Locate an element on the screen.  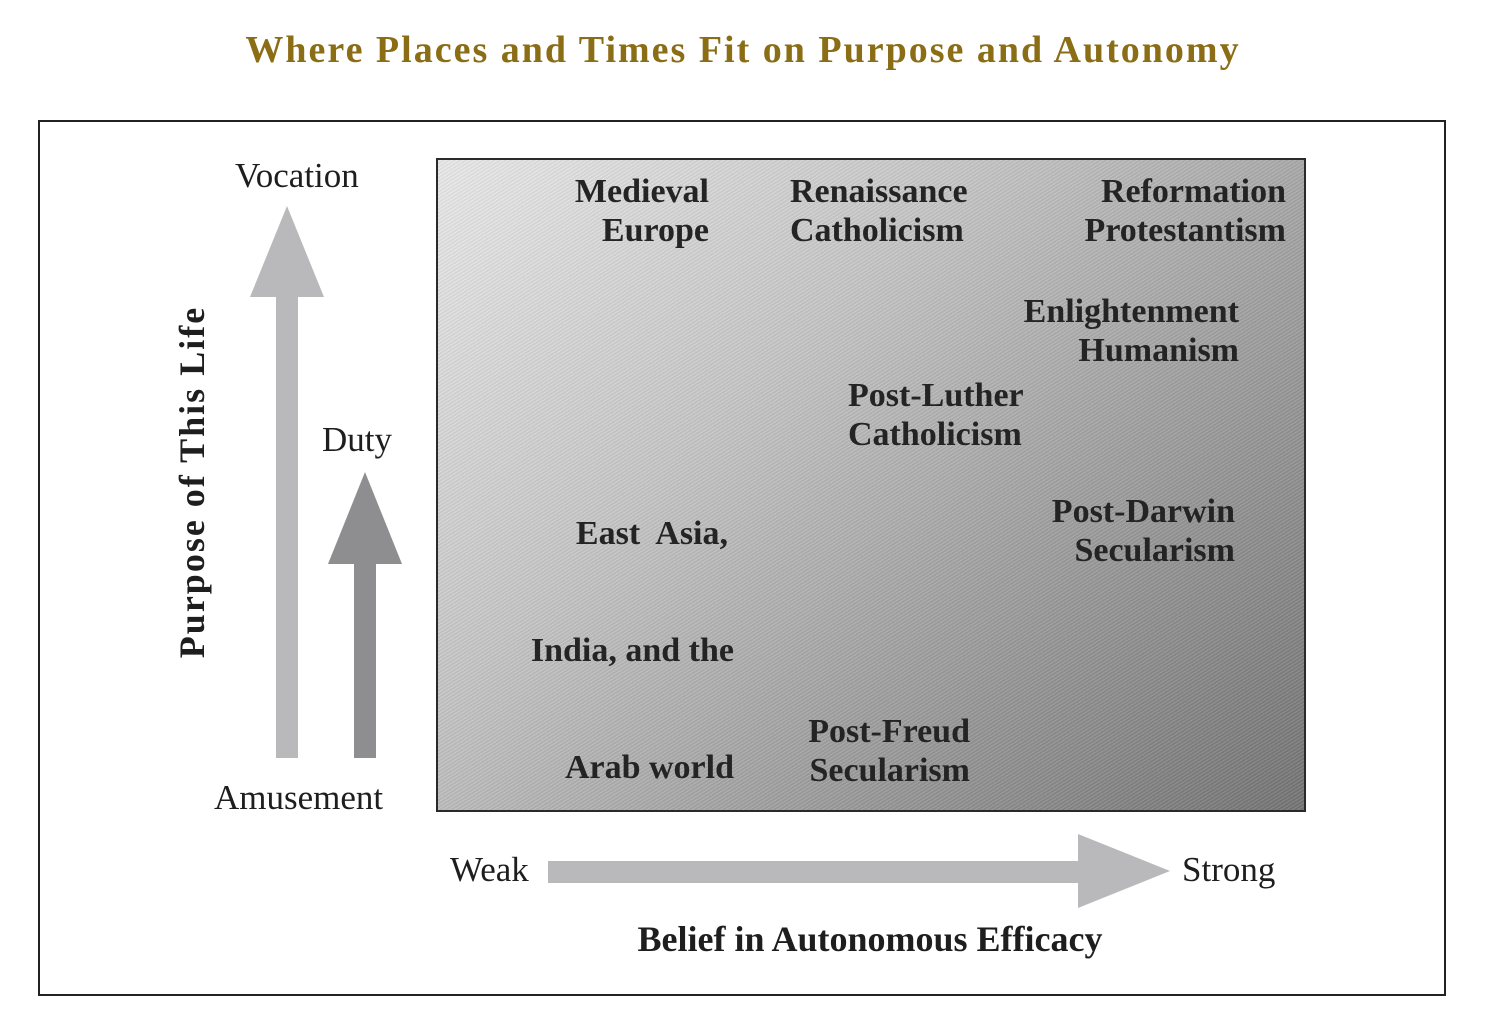
place-reformation-protestantism: Reformation Protestantism is located at coordinates (1160, 211).